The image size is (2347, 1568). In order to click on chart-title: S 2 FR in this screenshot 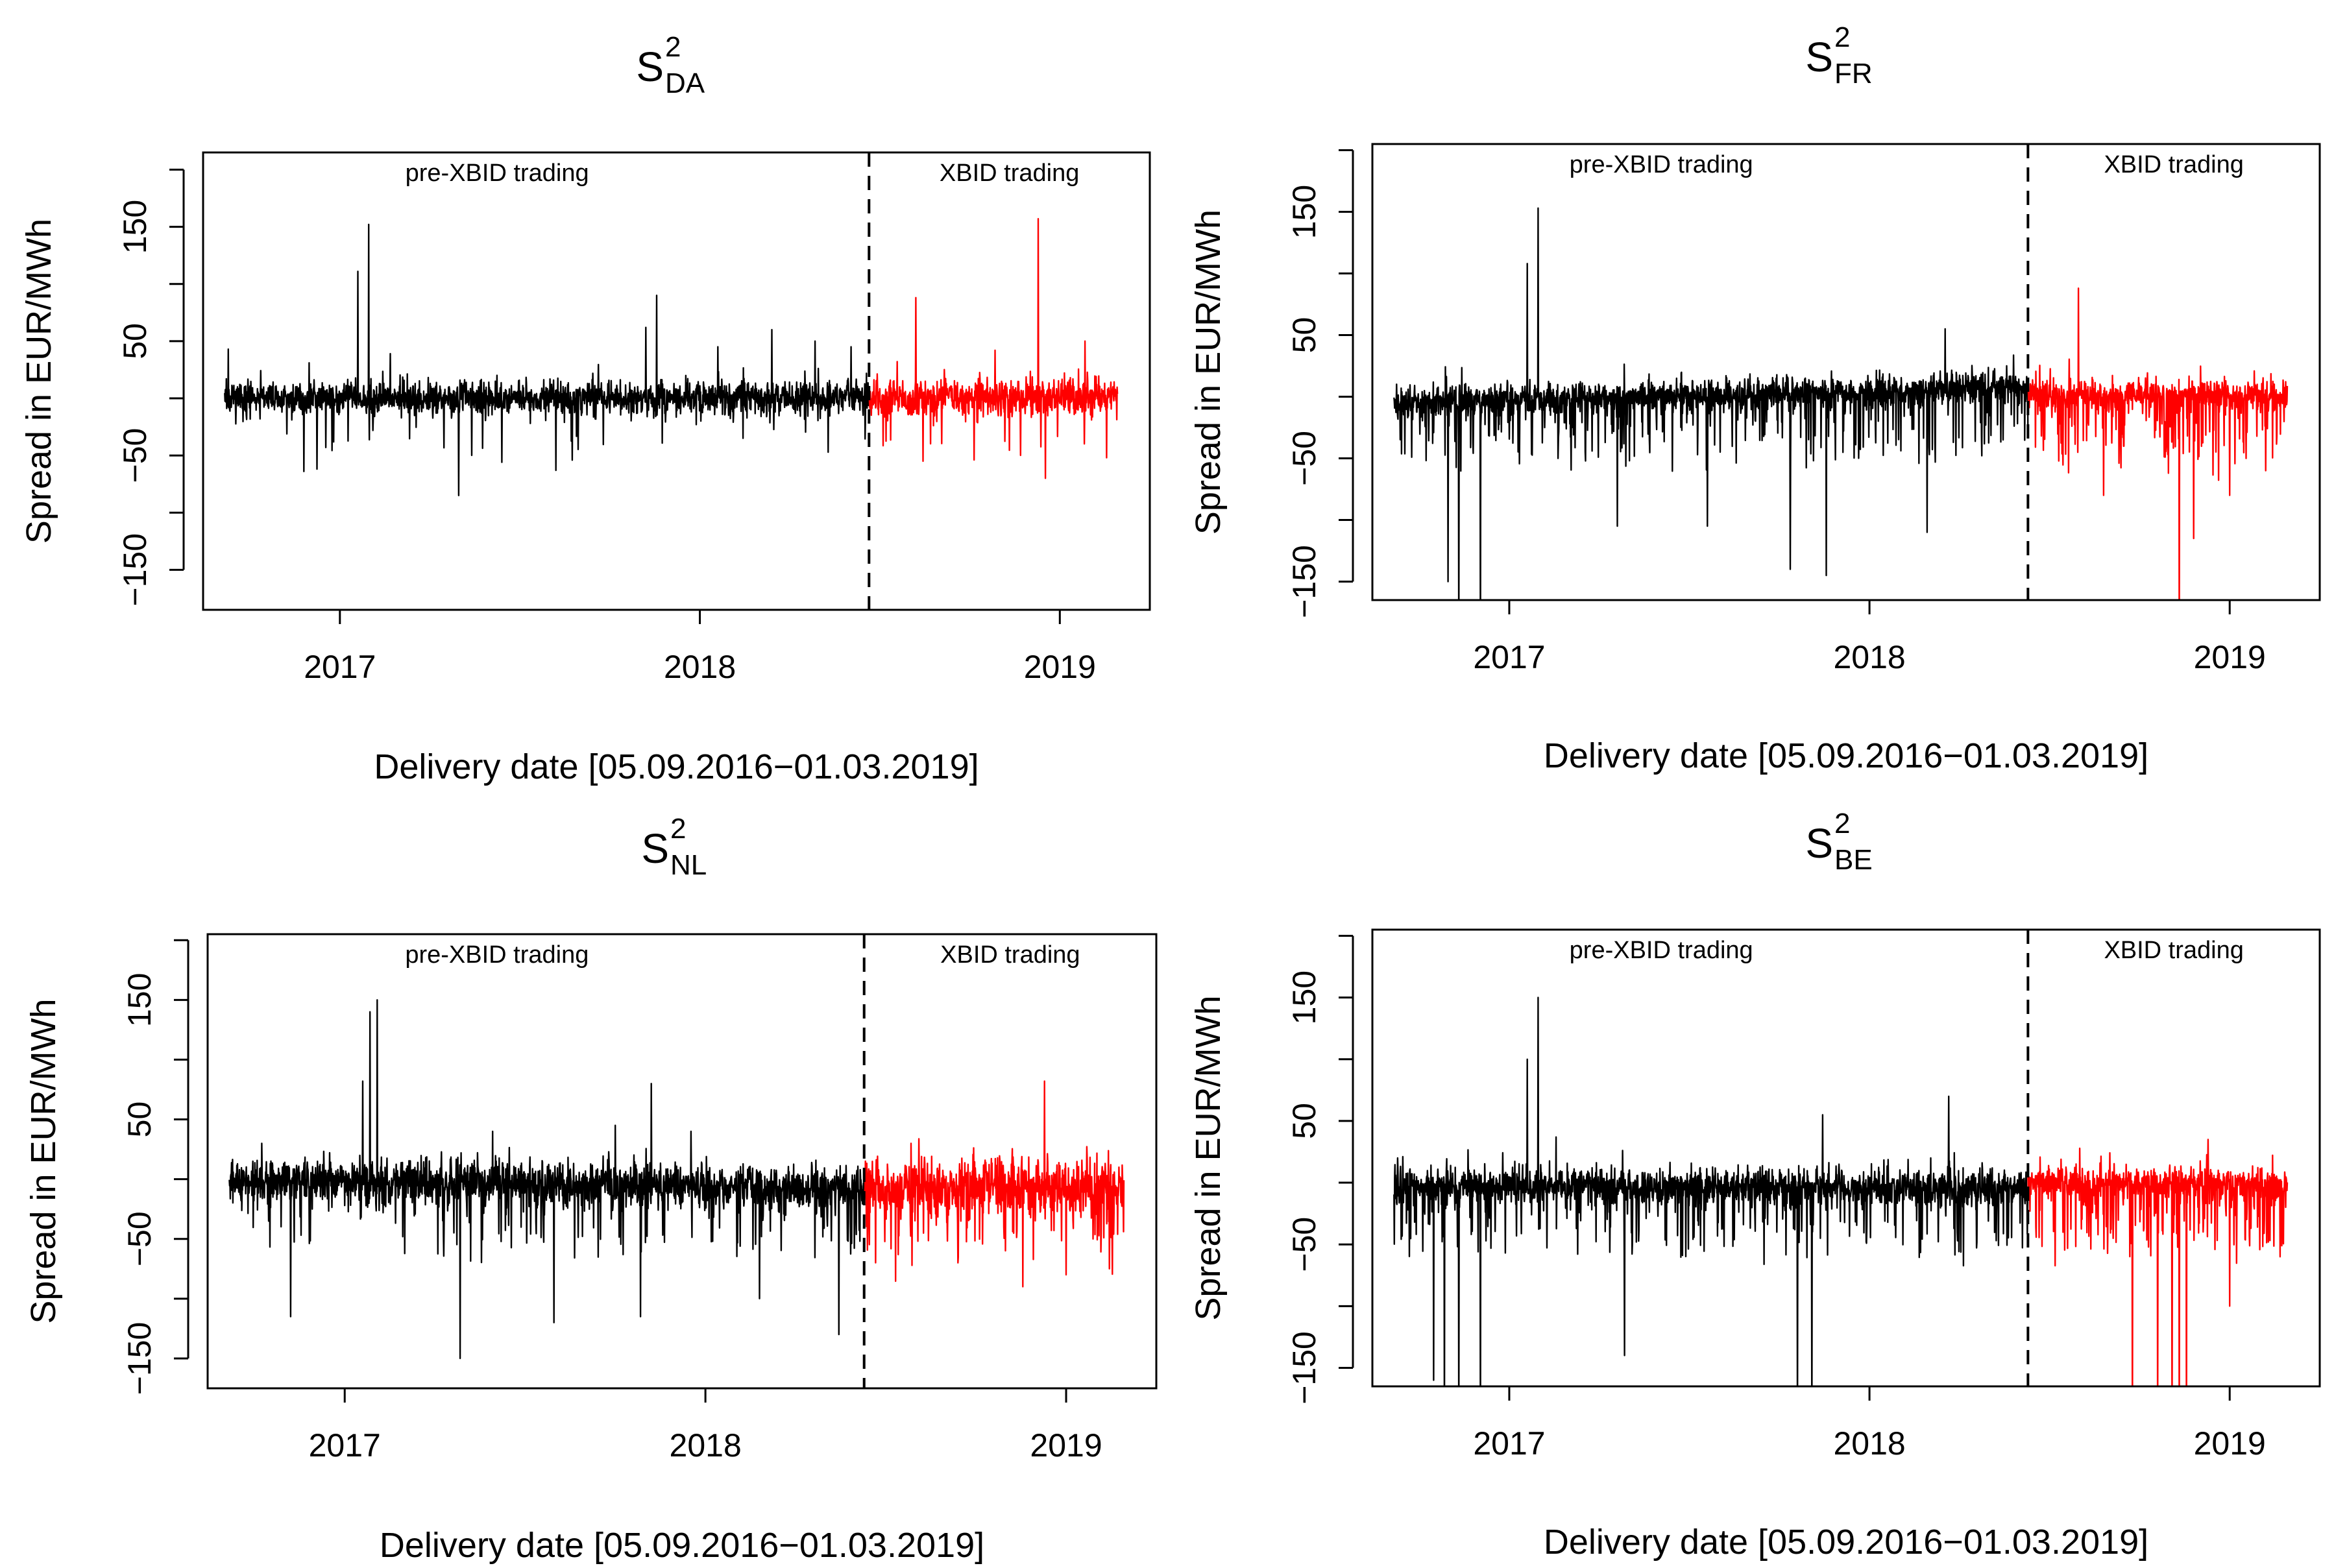, I will do `click(1839, 55)`.